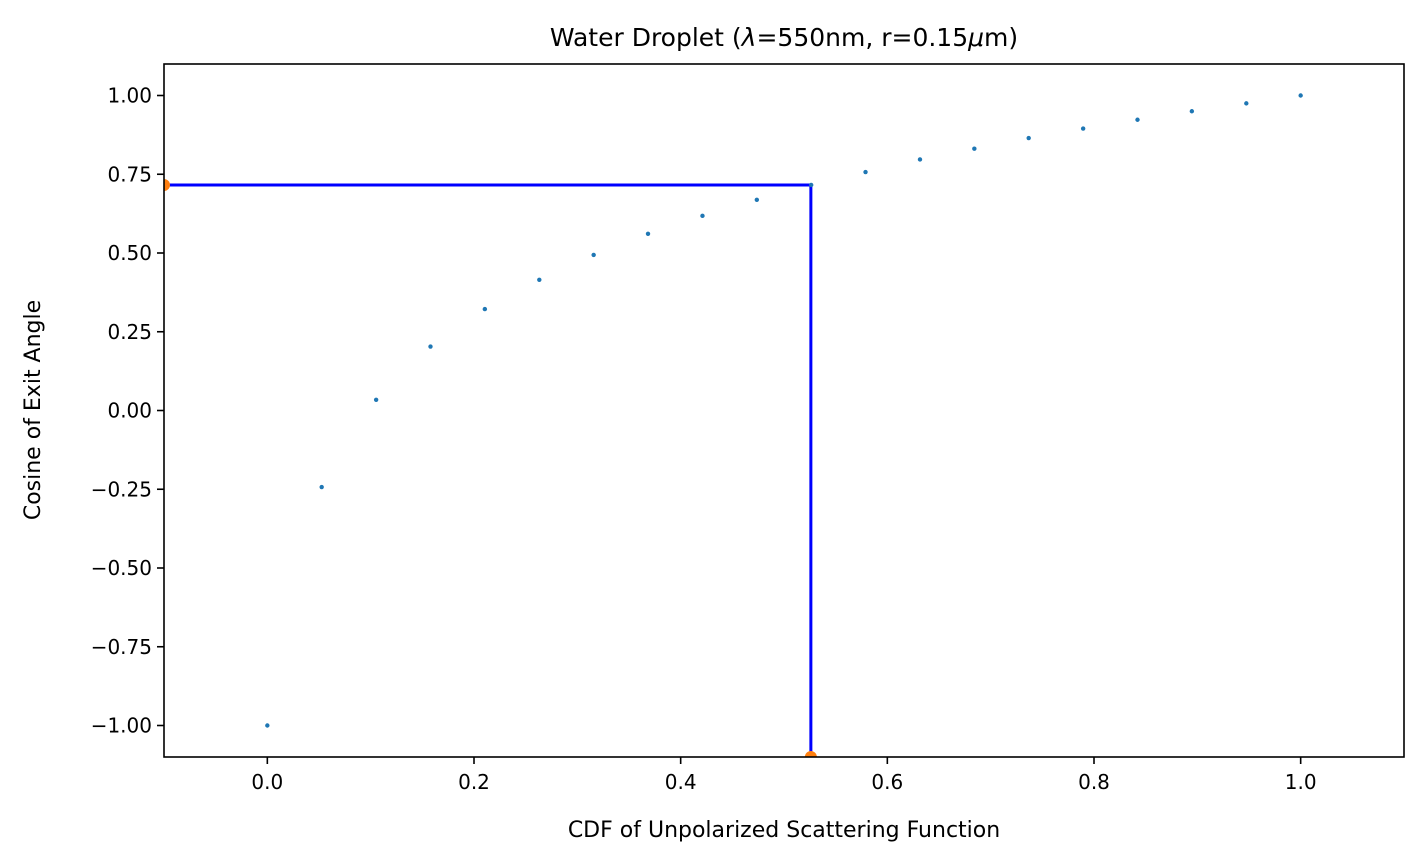 This screenshot has width=1423, height=864. What do you see at coordinates (129, 174) in the screenshot?
I see `y-tick-label: 0.75` at bounding box center [129, 174].